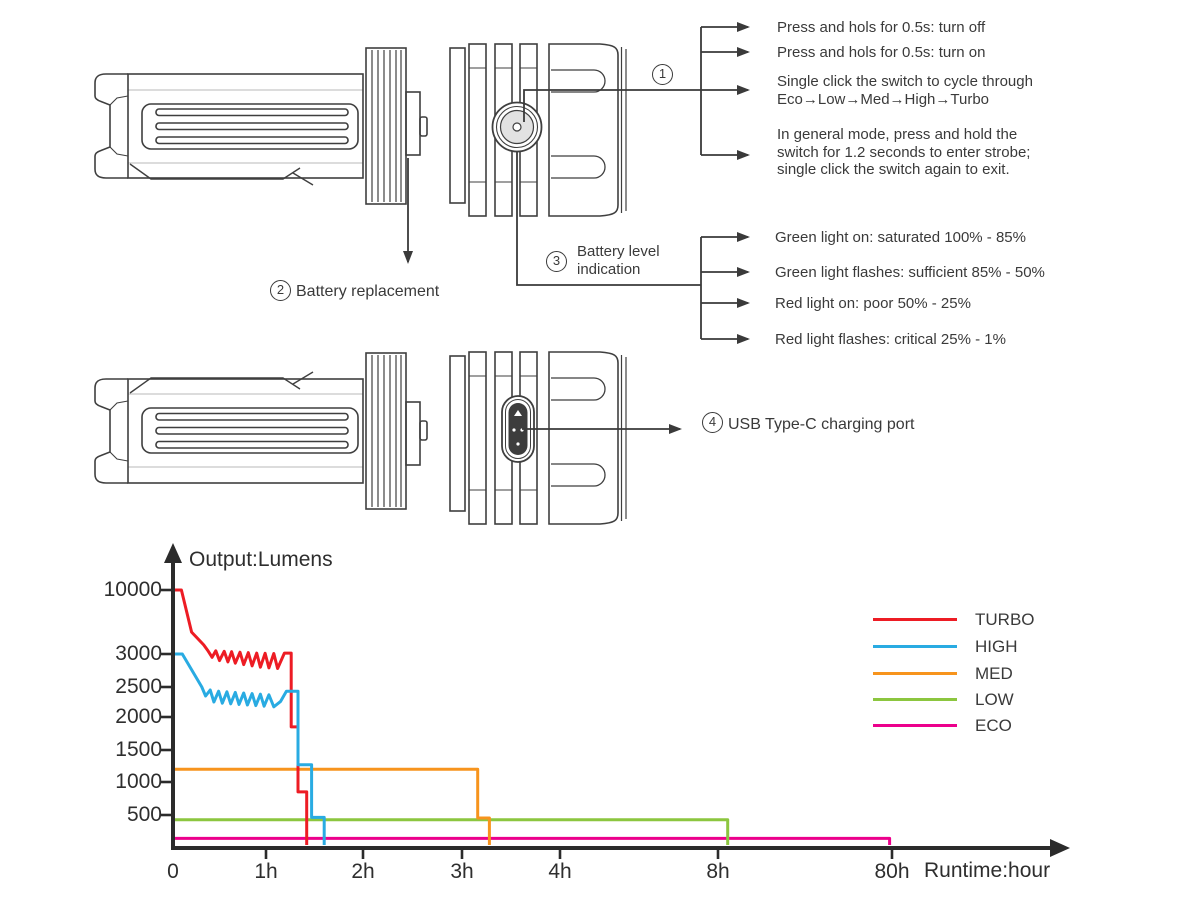 This screenshot has height=900, width=1200. I want to click on y-tick-label: 1000, so click(138, 781).